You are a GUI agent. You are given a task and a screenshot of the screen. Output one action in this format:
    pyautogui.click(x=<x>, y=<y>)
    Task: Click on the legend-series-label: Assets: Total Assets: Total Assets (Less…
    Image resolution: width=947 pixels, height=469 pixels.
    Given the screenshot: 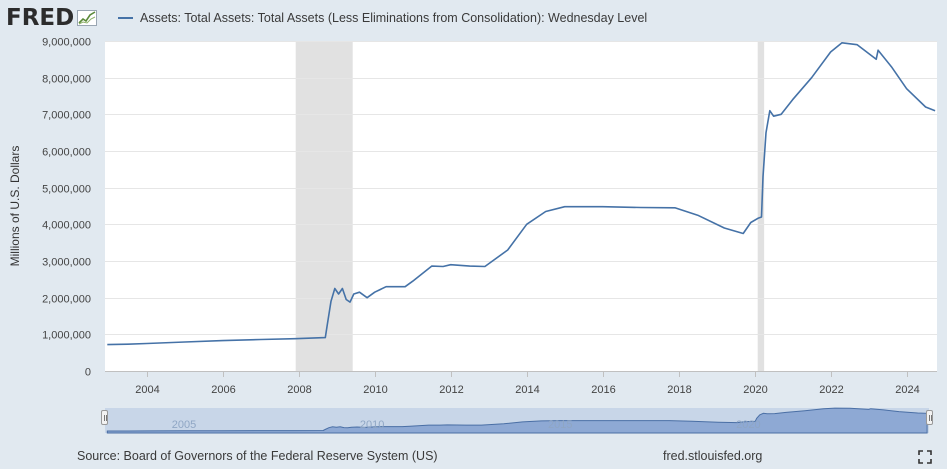 What is the action you would take?
    pyautogui.click(x=394, y=18)
    